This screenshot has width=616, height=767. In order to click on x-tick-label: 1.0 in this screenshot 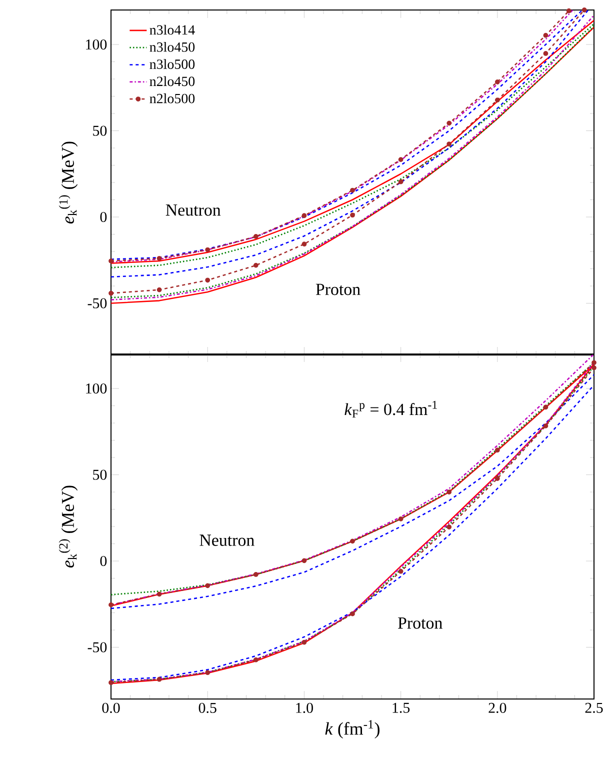, I will do `click(304, 707)`.